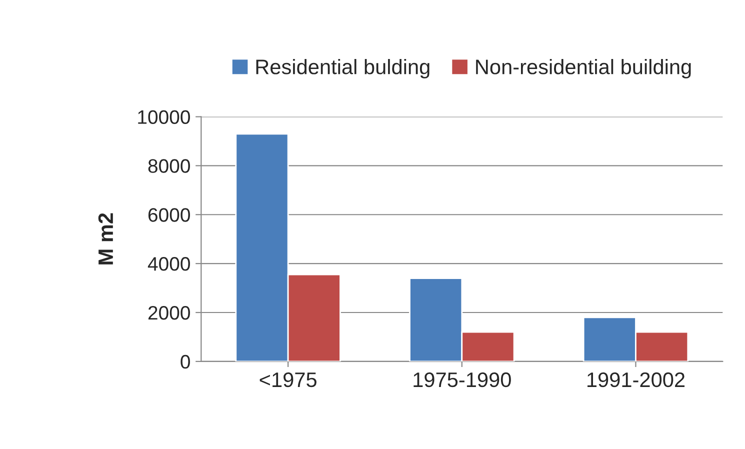  I want to click on x-tick-label: 1991-2002, so click(636, 380).